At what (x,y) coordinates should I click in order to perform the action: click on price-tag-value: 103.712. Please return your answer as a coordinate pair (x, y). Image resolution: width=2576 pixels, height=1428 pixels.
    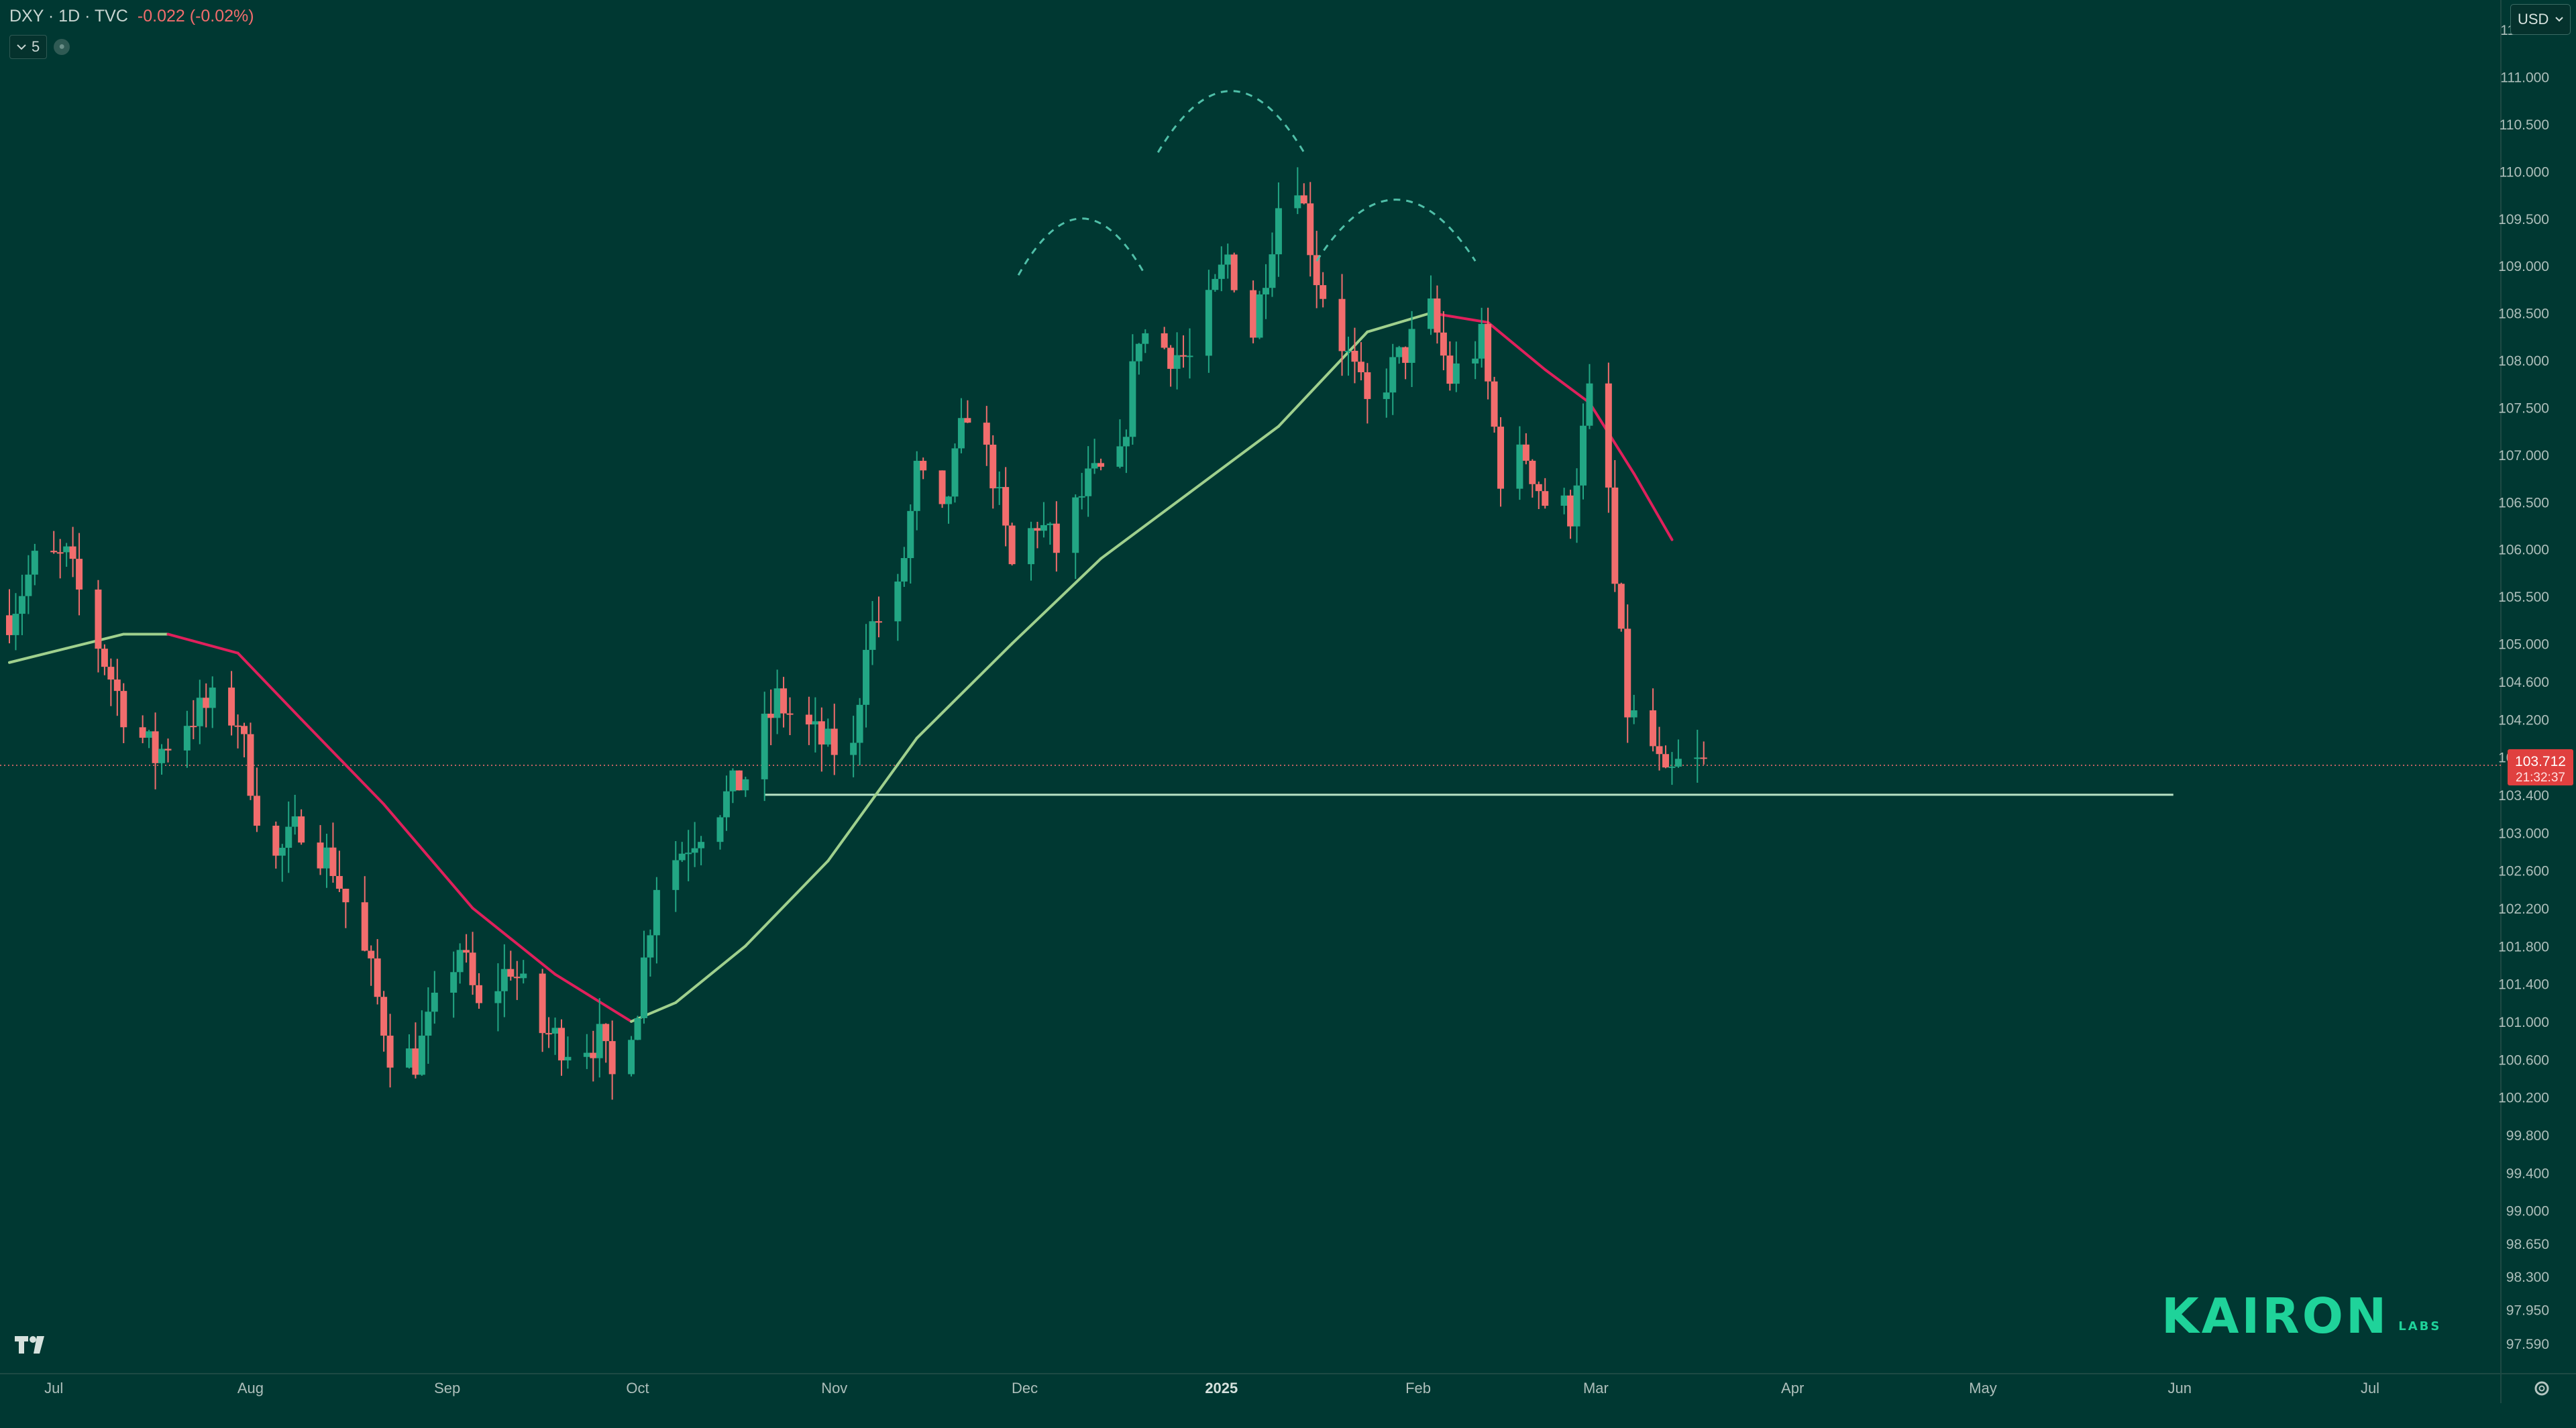
    Looking at the image, I should click on (2540, 761).